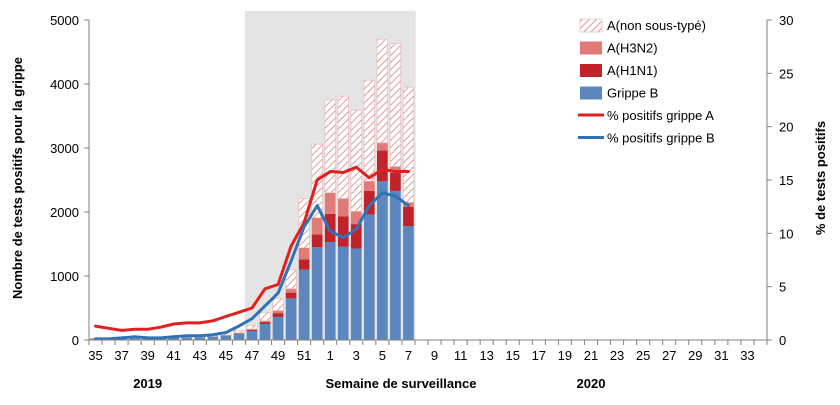 Image resolution: width=840 pixels, height=405 pixels. I want to click on line-pct-grippe-b, so click(252, 266).